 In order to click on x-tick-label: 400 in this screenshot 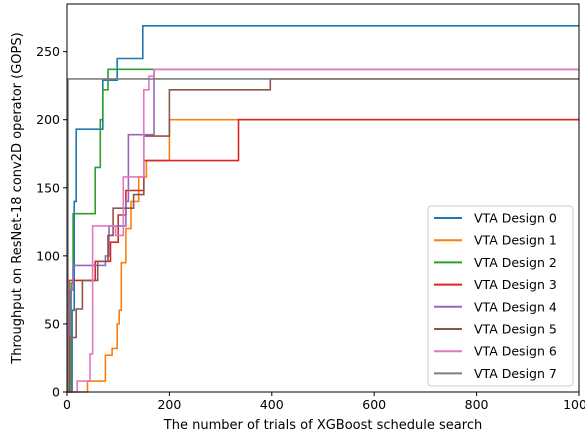, I will do `click(272, 404)`.